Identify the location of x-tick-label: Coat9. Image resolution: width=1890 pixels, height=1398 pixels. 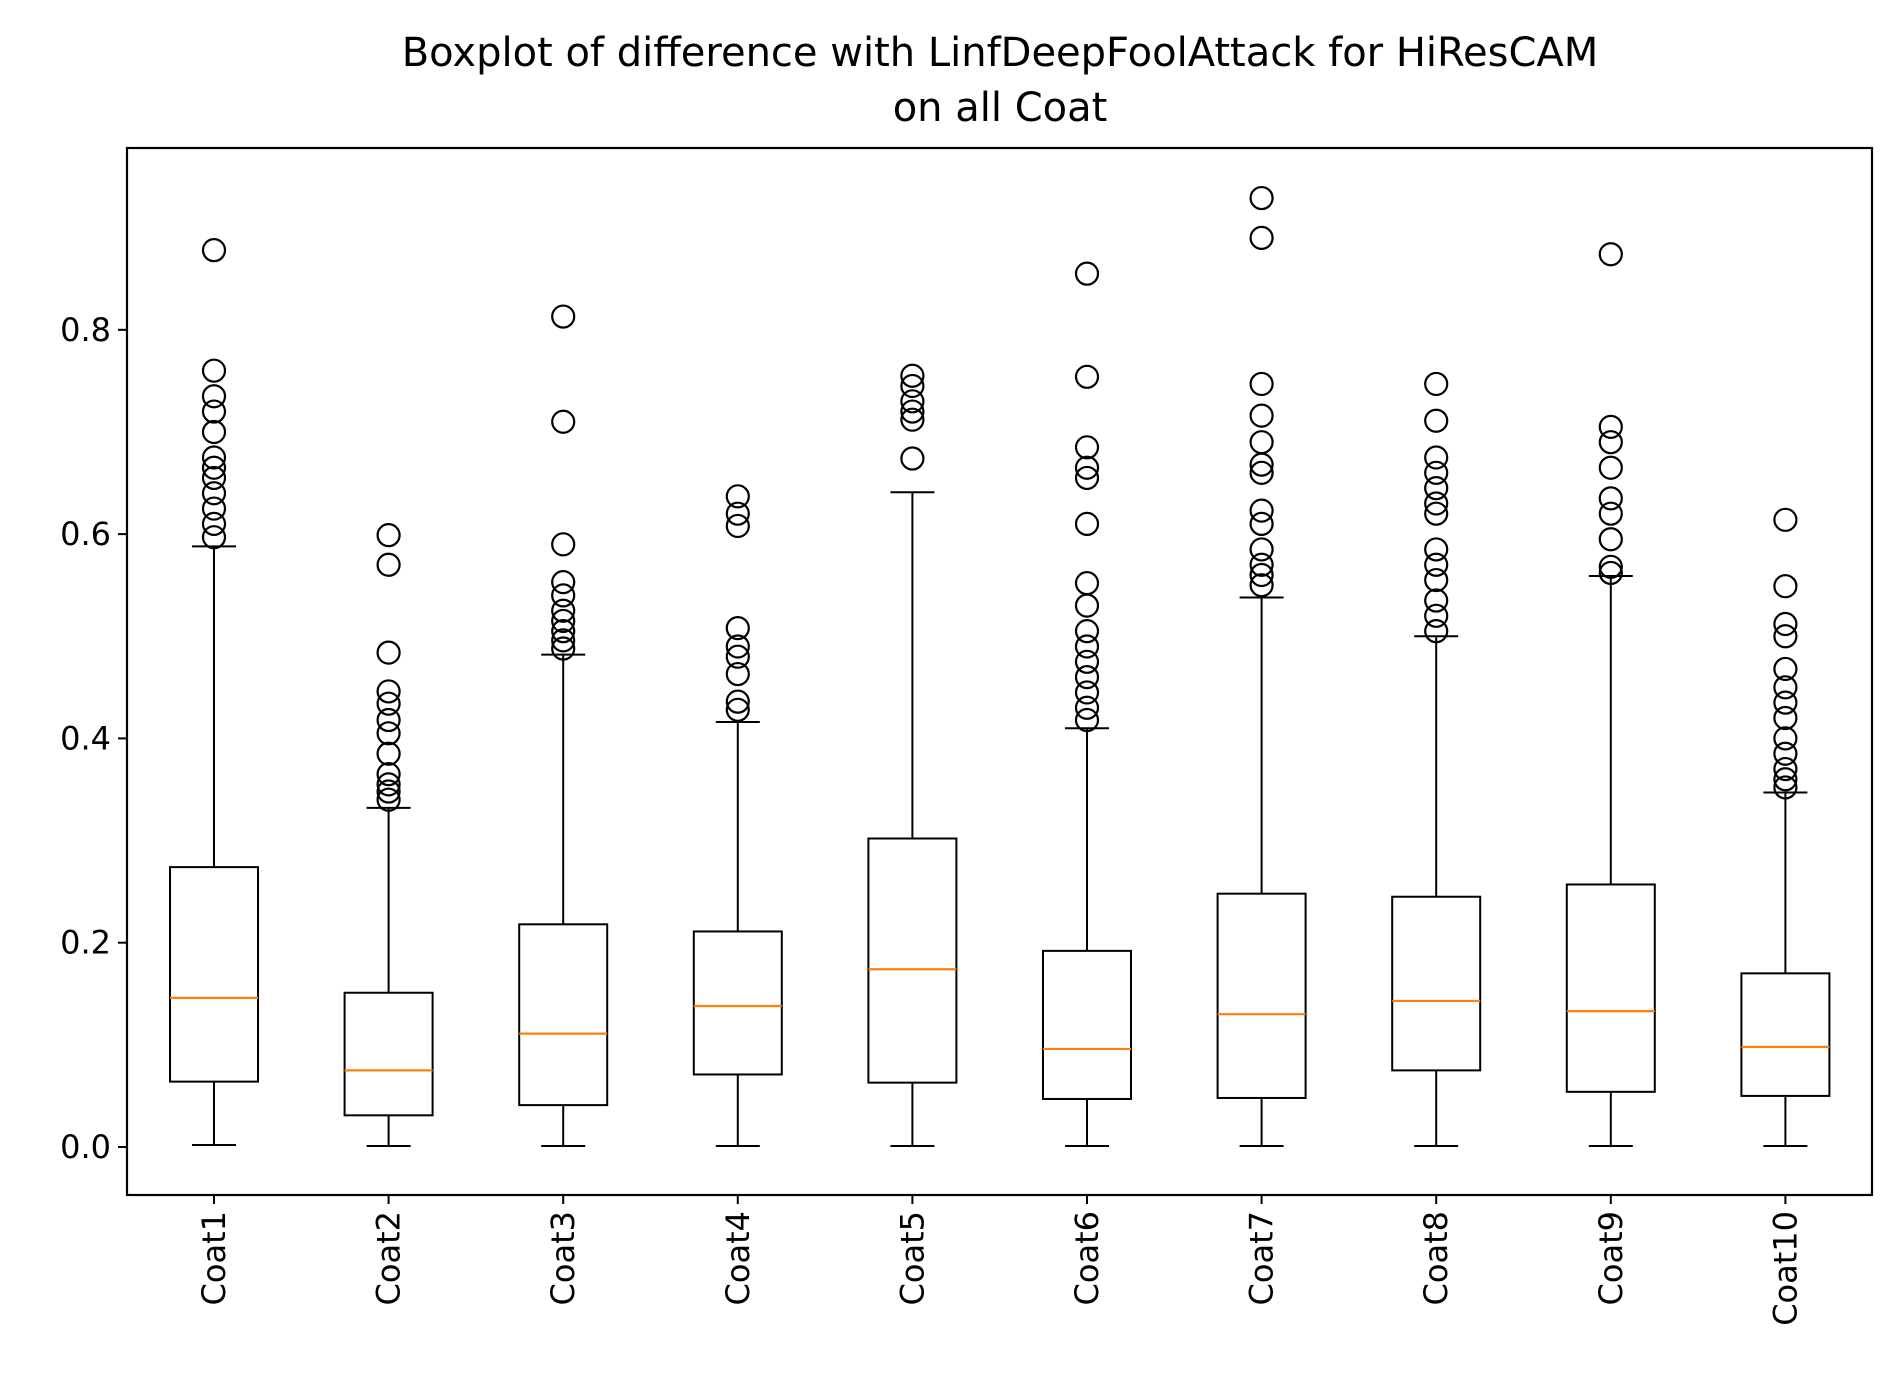
(1611, 1258).